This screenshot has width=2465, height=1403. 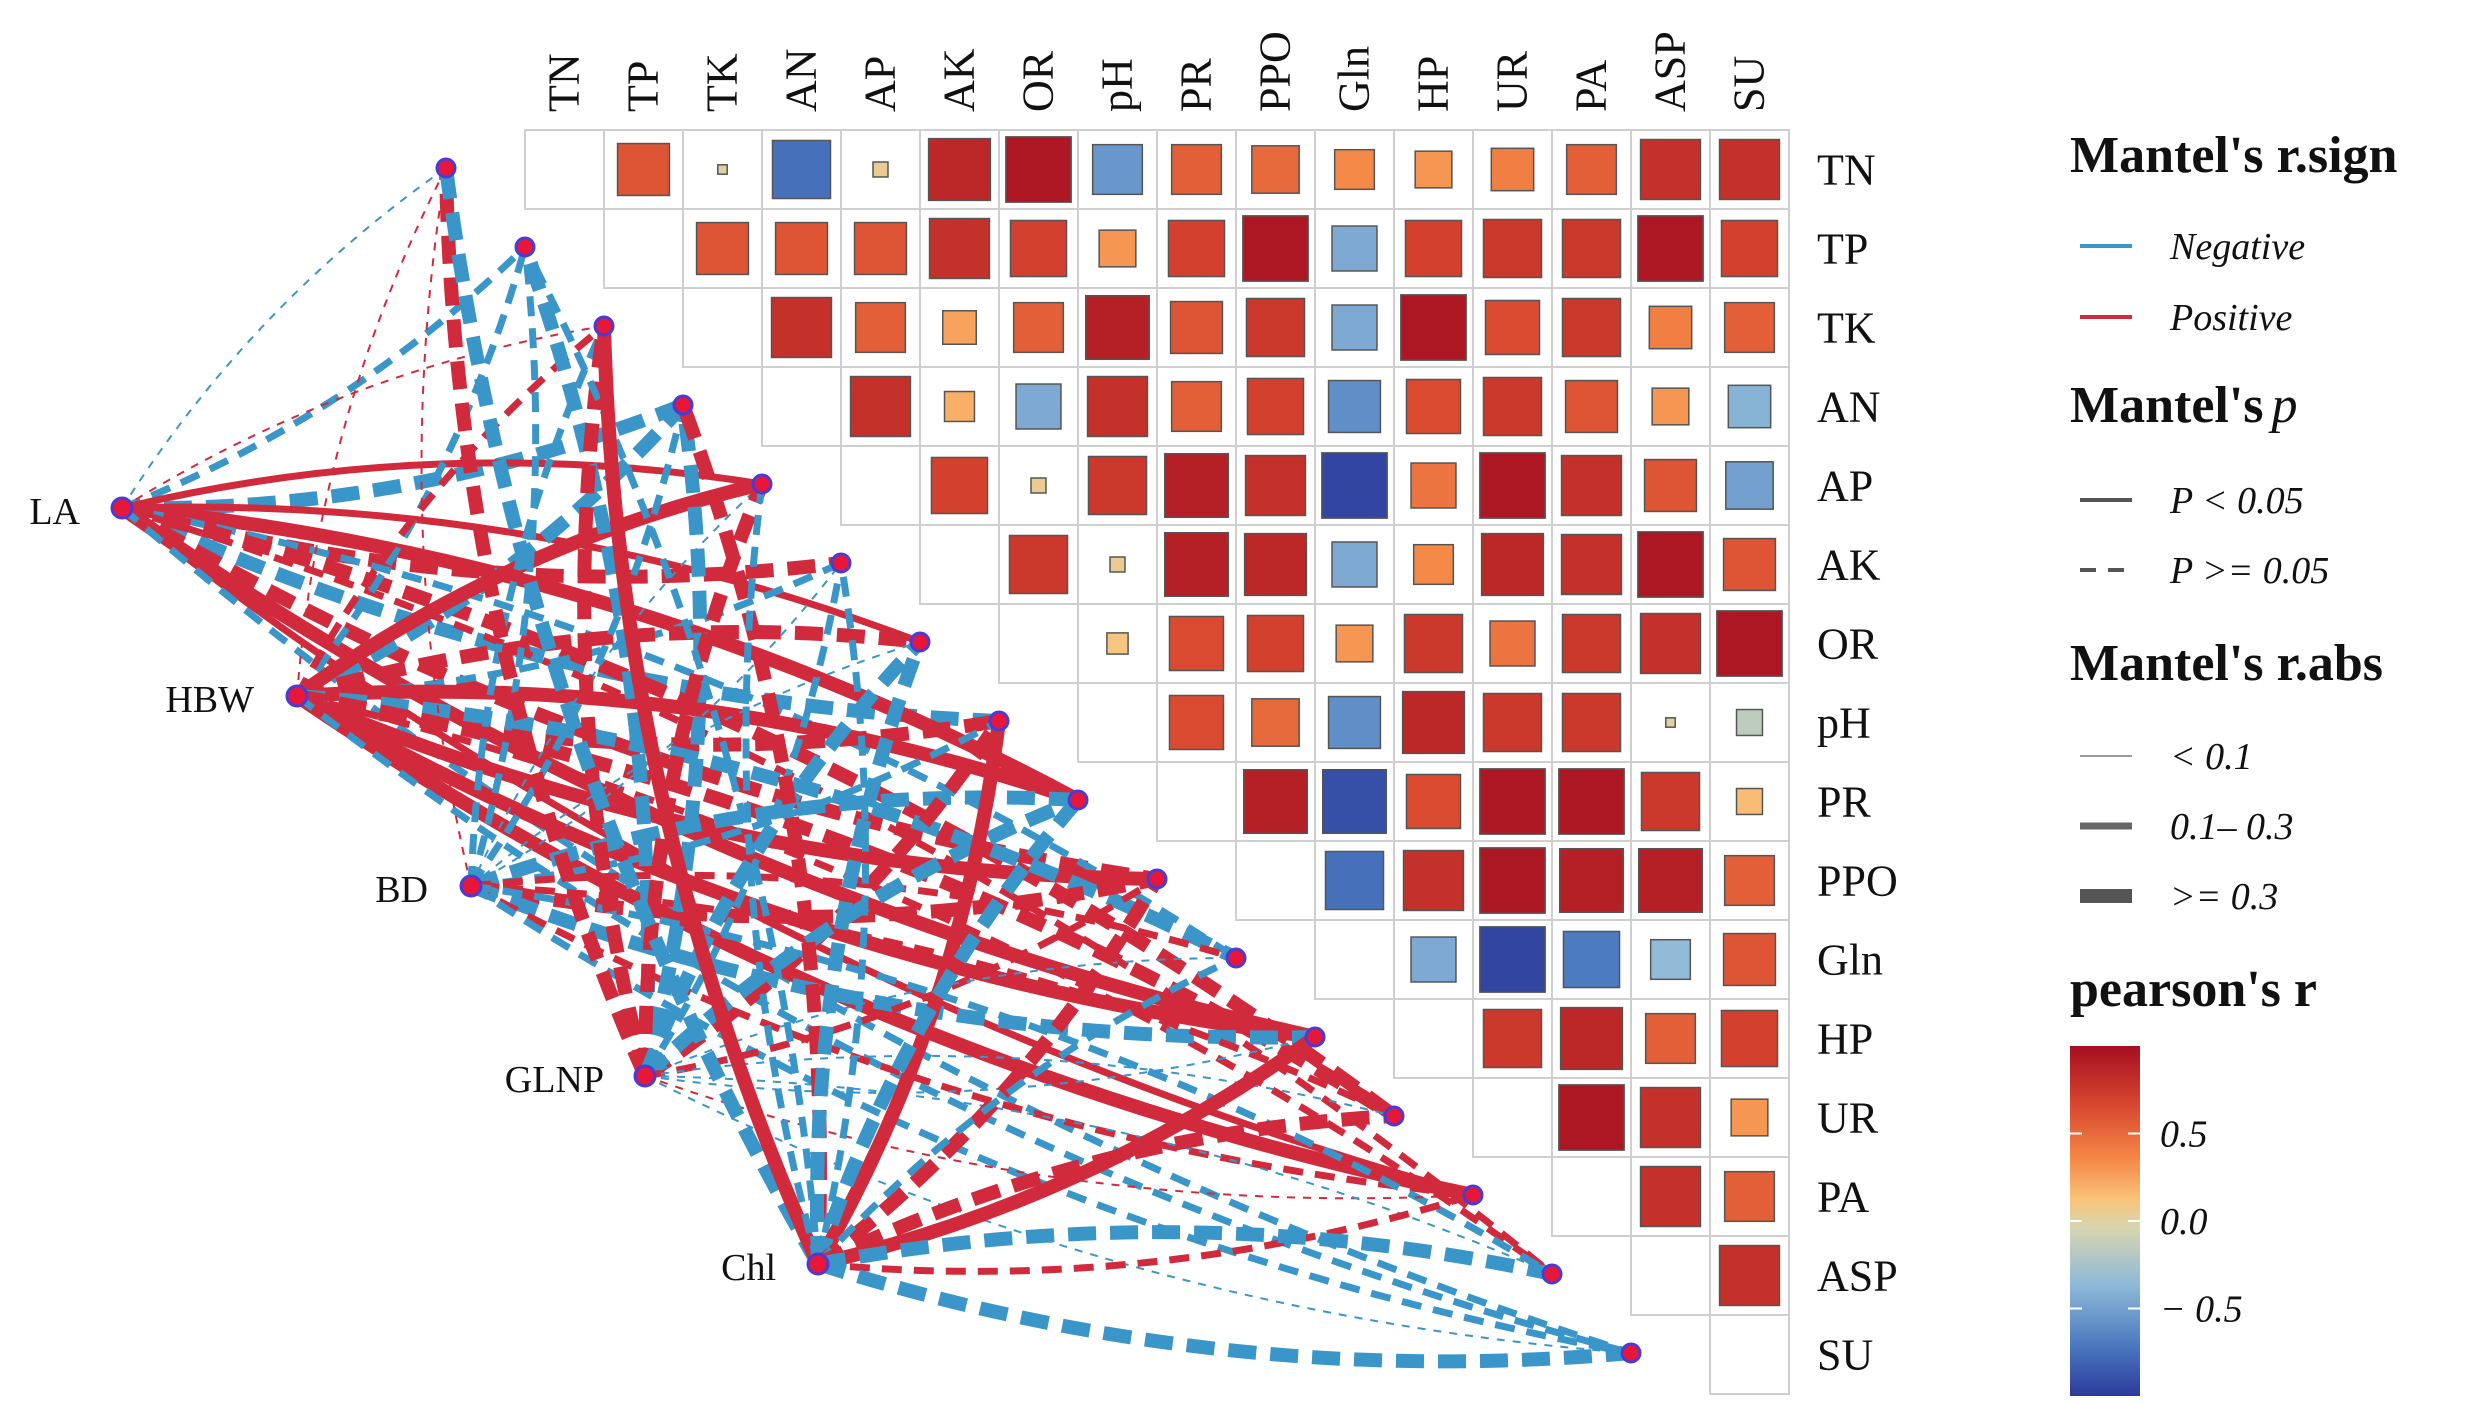 I want to click on row-label-tp: TP, so click(x=1842, y=249).